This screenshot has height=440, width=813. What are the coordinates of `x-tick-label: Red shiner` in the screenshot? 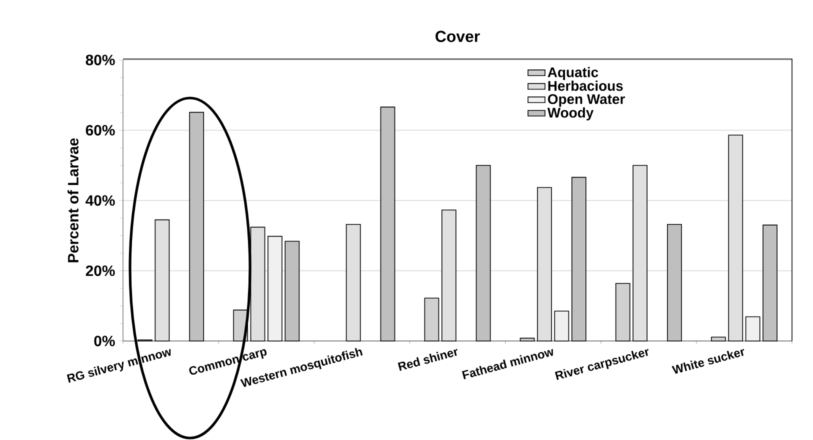 It's located at (428, 359).